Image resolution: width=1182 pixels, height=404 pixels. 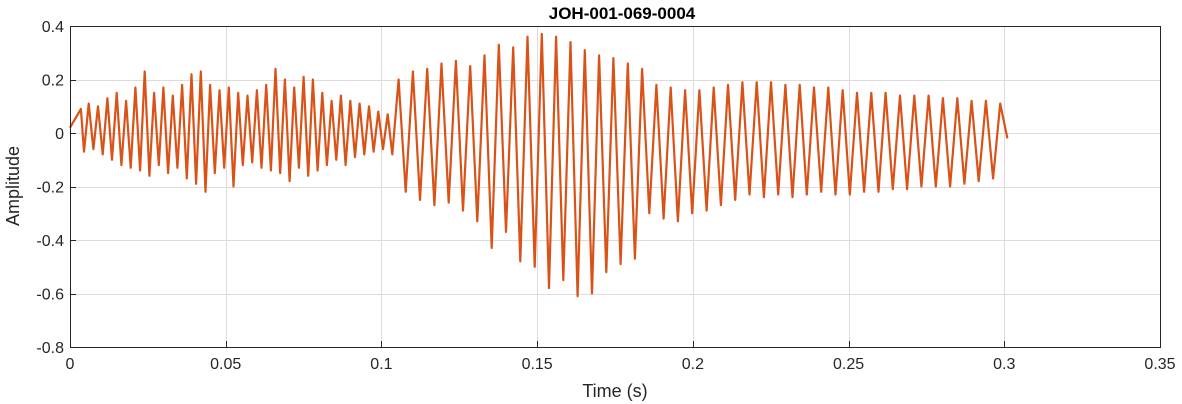 What do you see at coordinates (50, 295) in the screenshot?
I see `y-tick-label: -0.6` at bounding box center [50, 295].